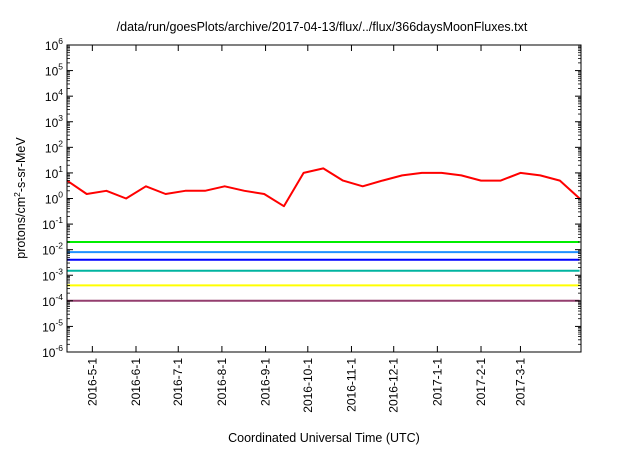  Describe the element at coordinates (308, 385) in the screenshot. I see `x-tick-label: 2016-10-1` at that location.